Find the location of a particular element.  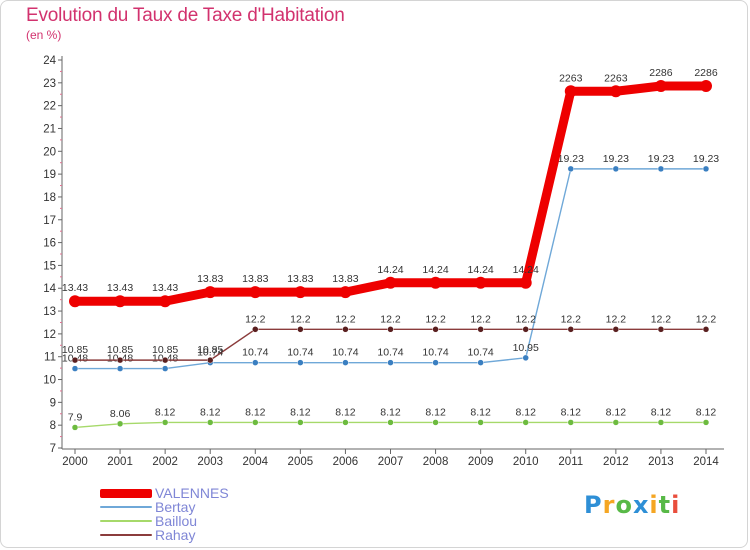

x-tick-label: 2003 is located at coordinates (210, 462).